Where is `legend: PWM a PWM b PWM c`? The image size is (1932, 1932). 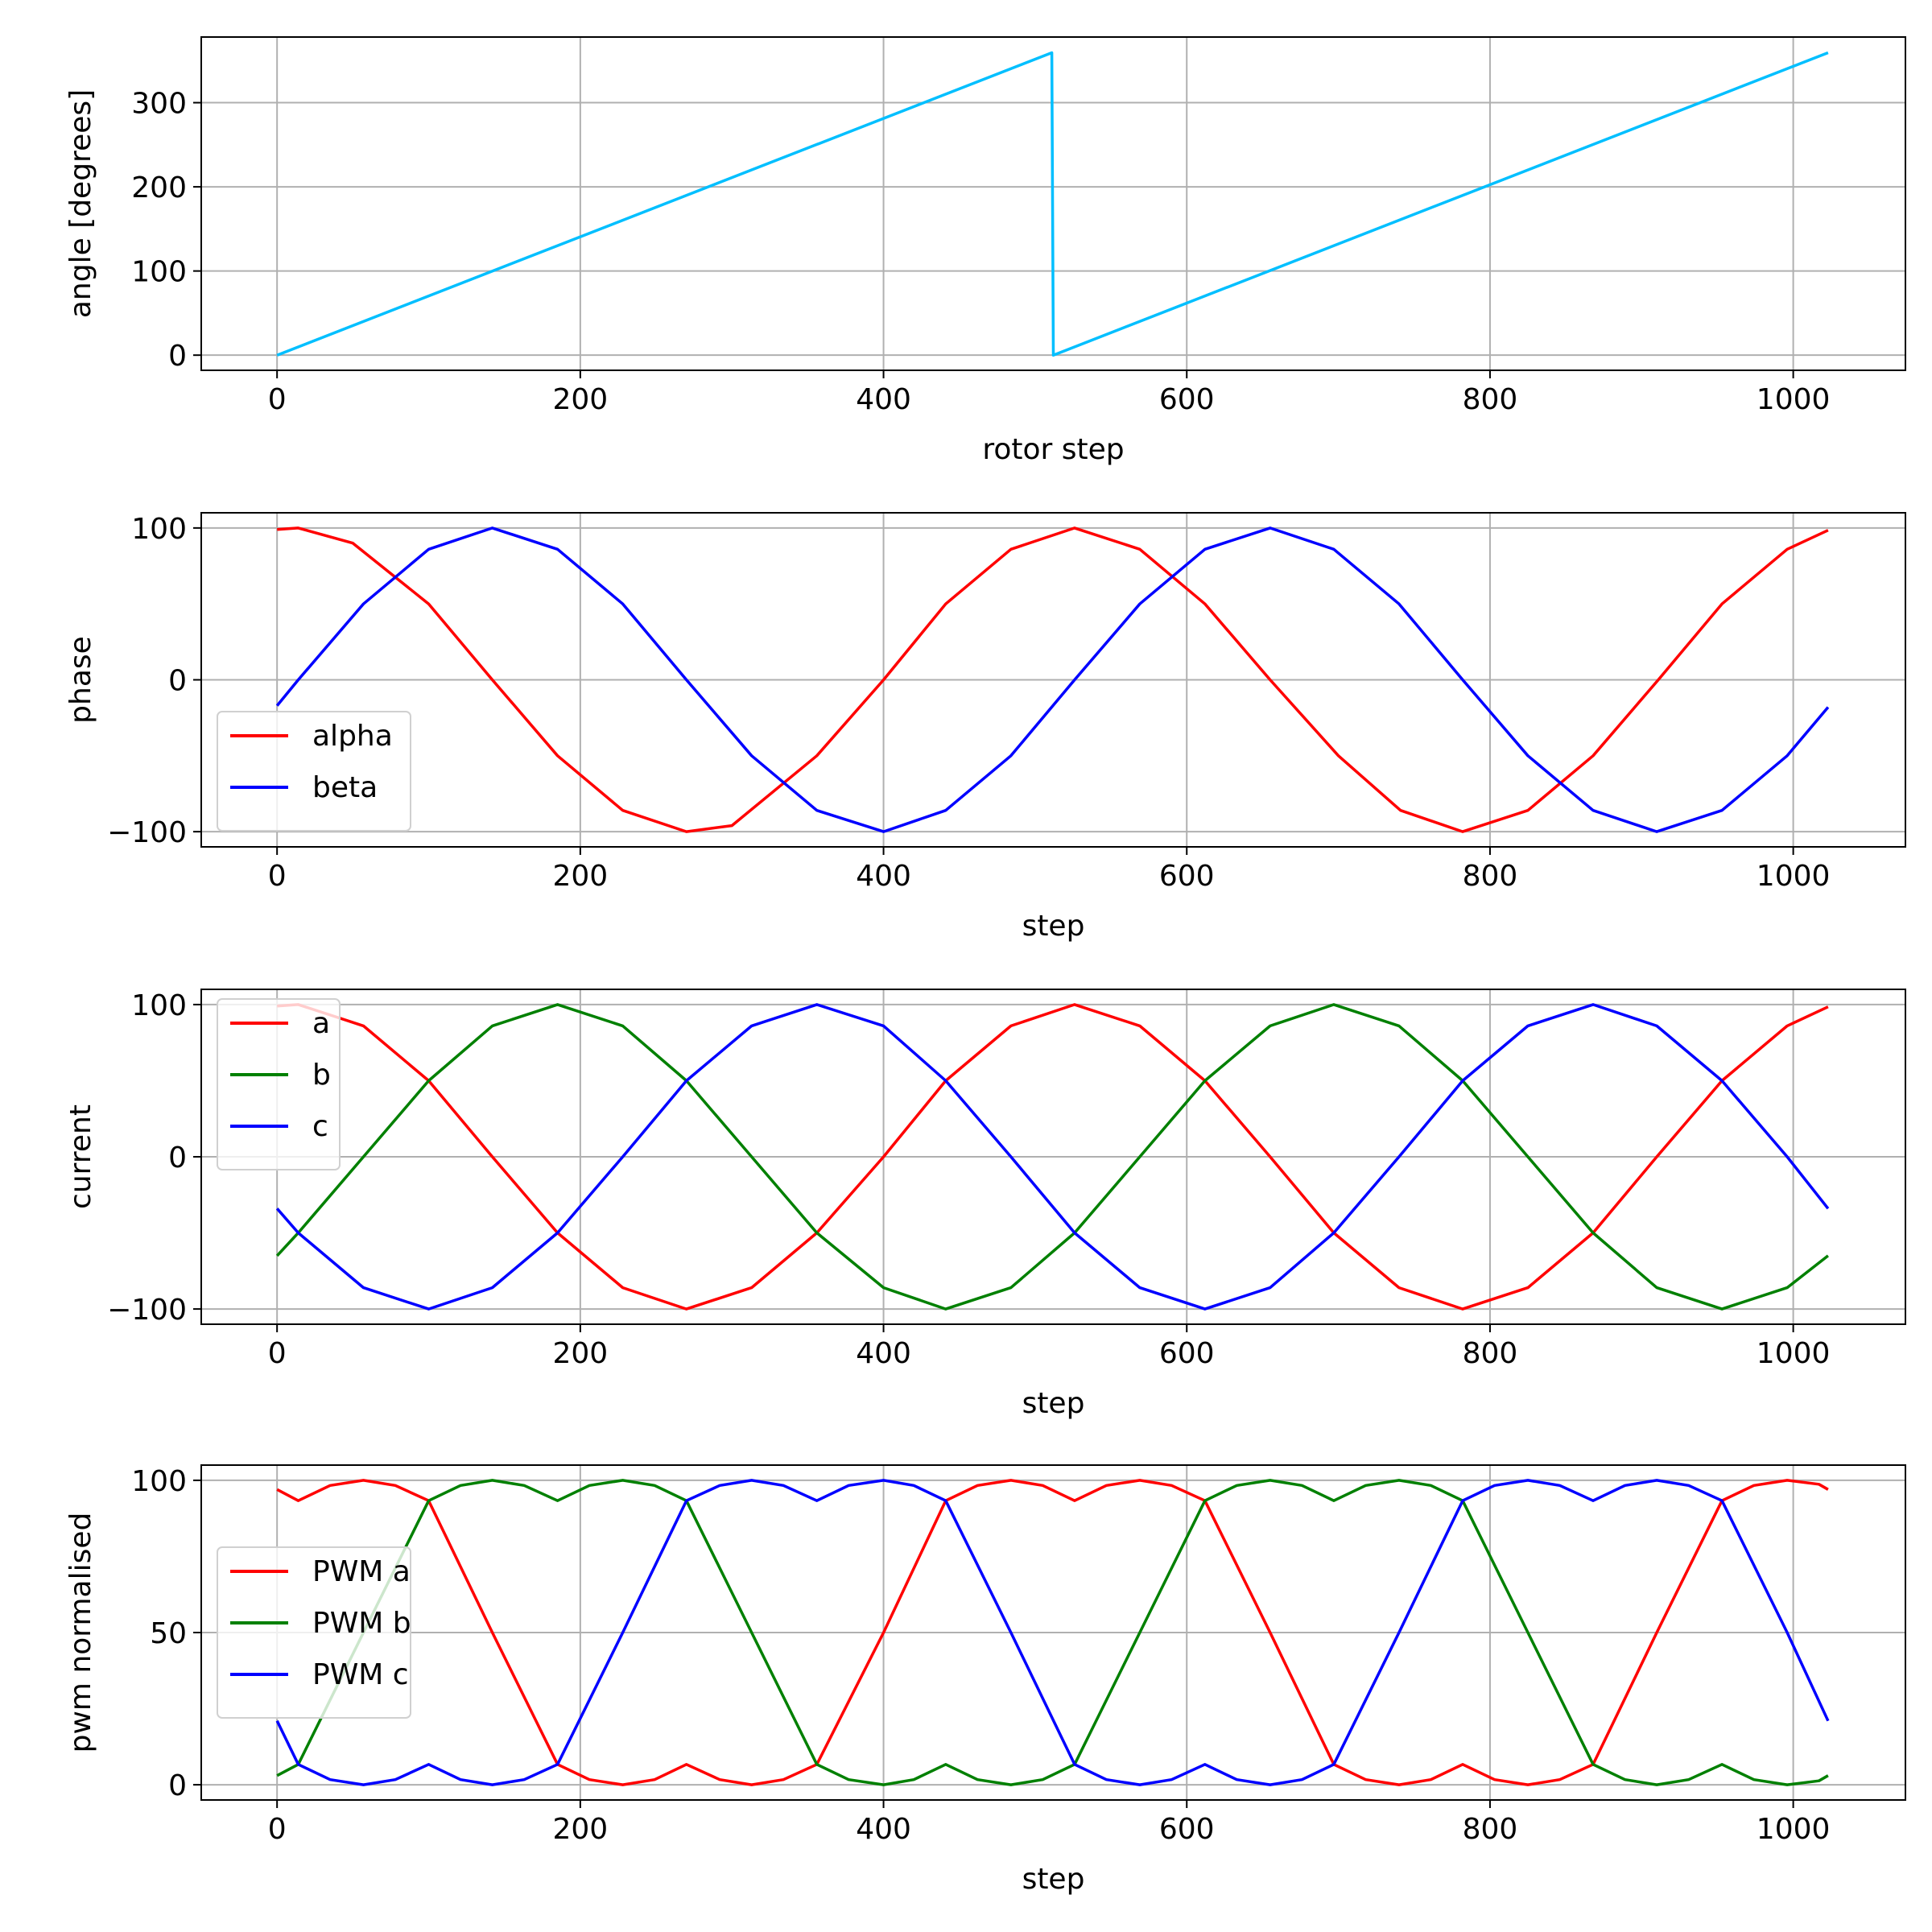 legend: PWM a PWM b PWM c is located at coordinates (314, 1632).